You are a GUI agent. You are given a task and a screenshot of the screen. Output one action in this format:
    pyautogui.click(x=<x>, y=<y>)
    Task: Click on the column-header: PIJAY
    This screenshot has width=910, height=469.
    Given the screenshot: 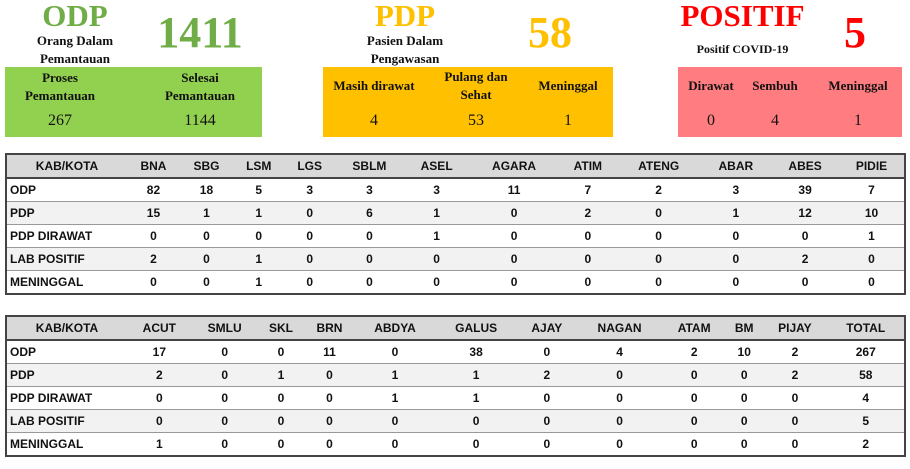 What is the action you would take?
    pyautogui.click(x=795, y=328)
    